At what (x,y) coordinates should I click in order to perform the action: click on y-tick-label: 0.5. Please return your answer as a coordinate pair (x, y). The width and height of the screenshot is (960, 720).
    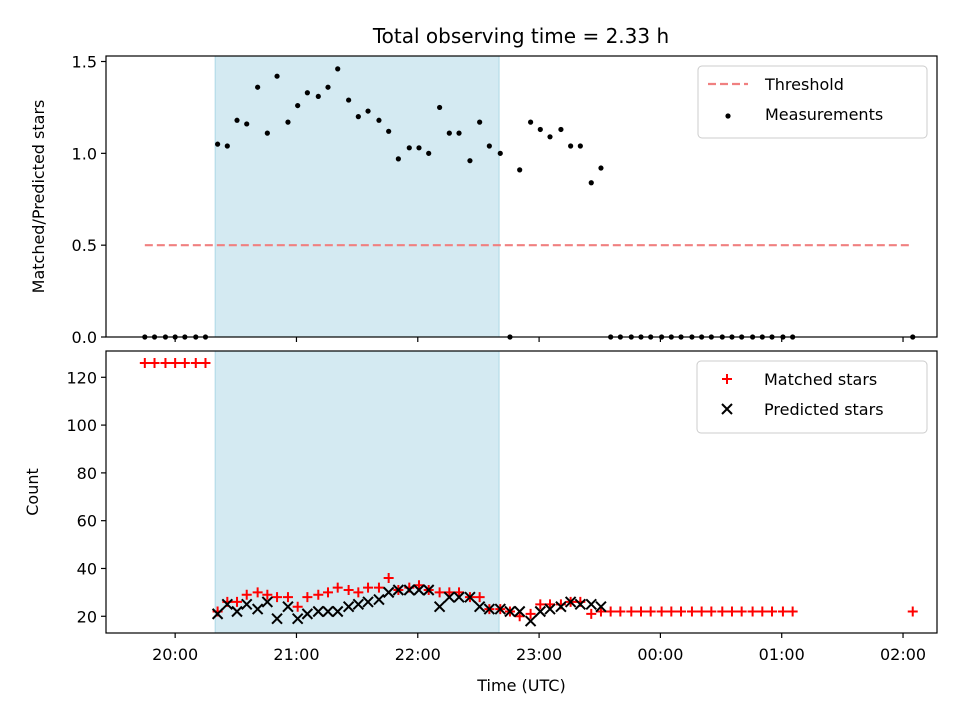
    Looking at the image, I should click on (84, 245).